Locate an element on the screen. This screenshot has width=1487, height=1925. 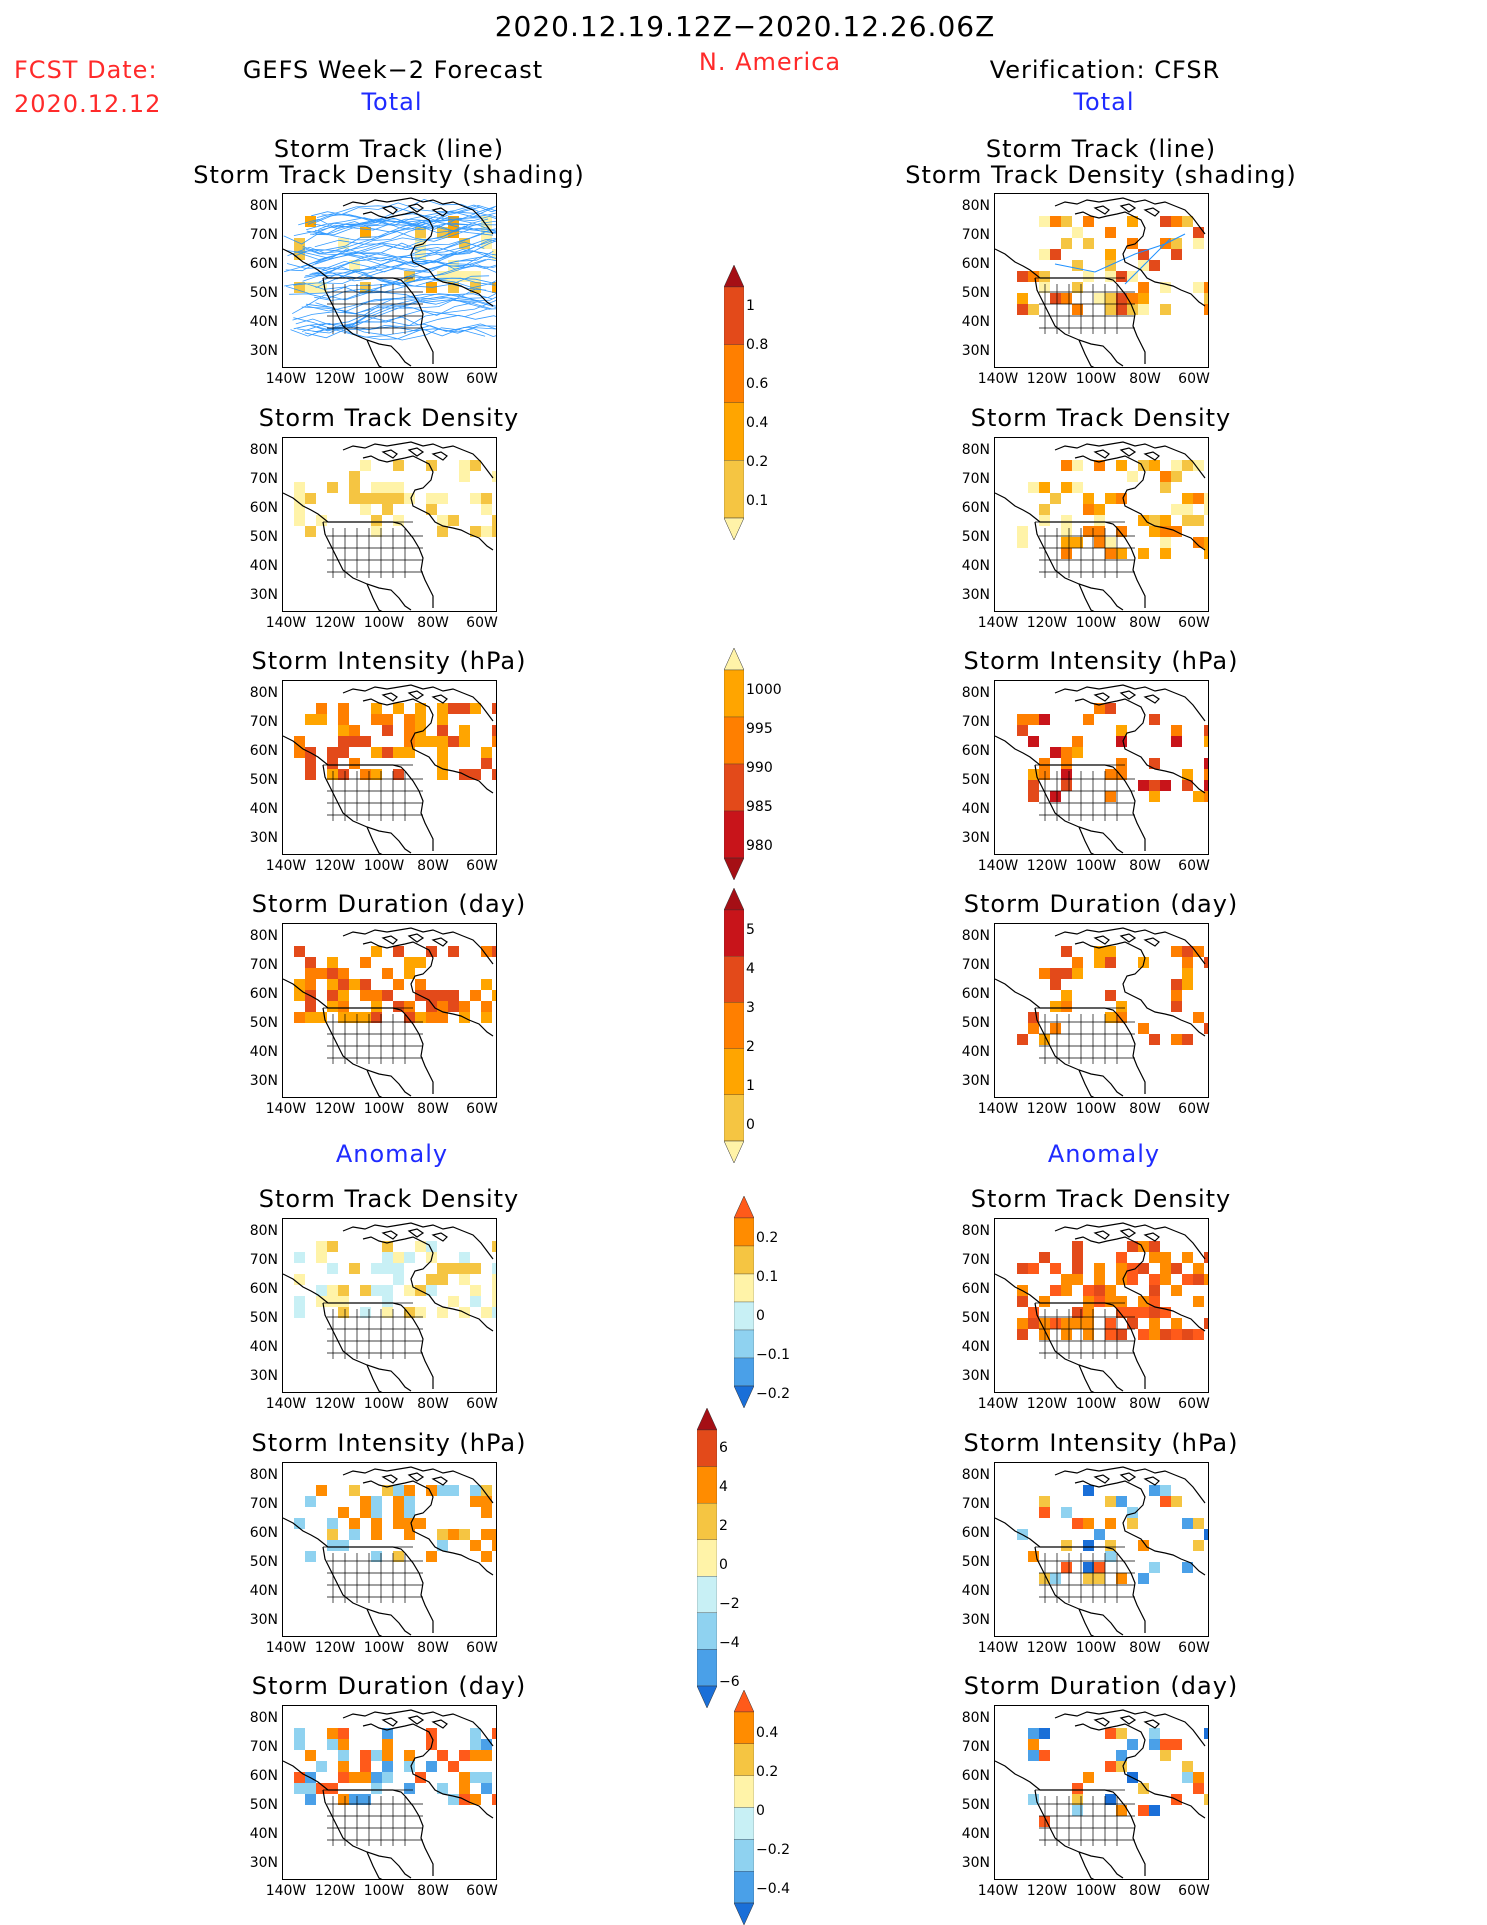
colorbar-tick-label: −0.4 is located at coordinates (773, 1889).